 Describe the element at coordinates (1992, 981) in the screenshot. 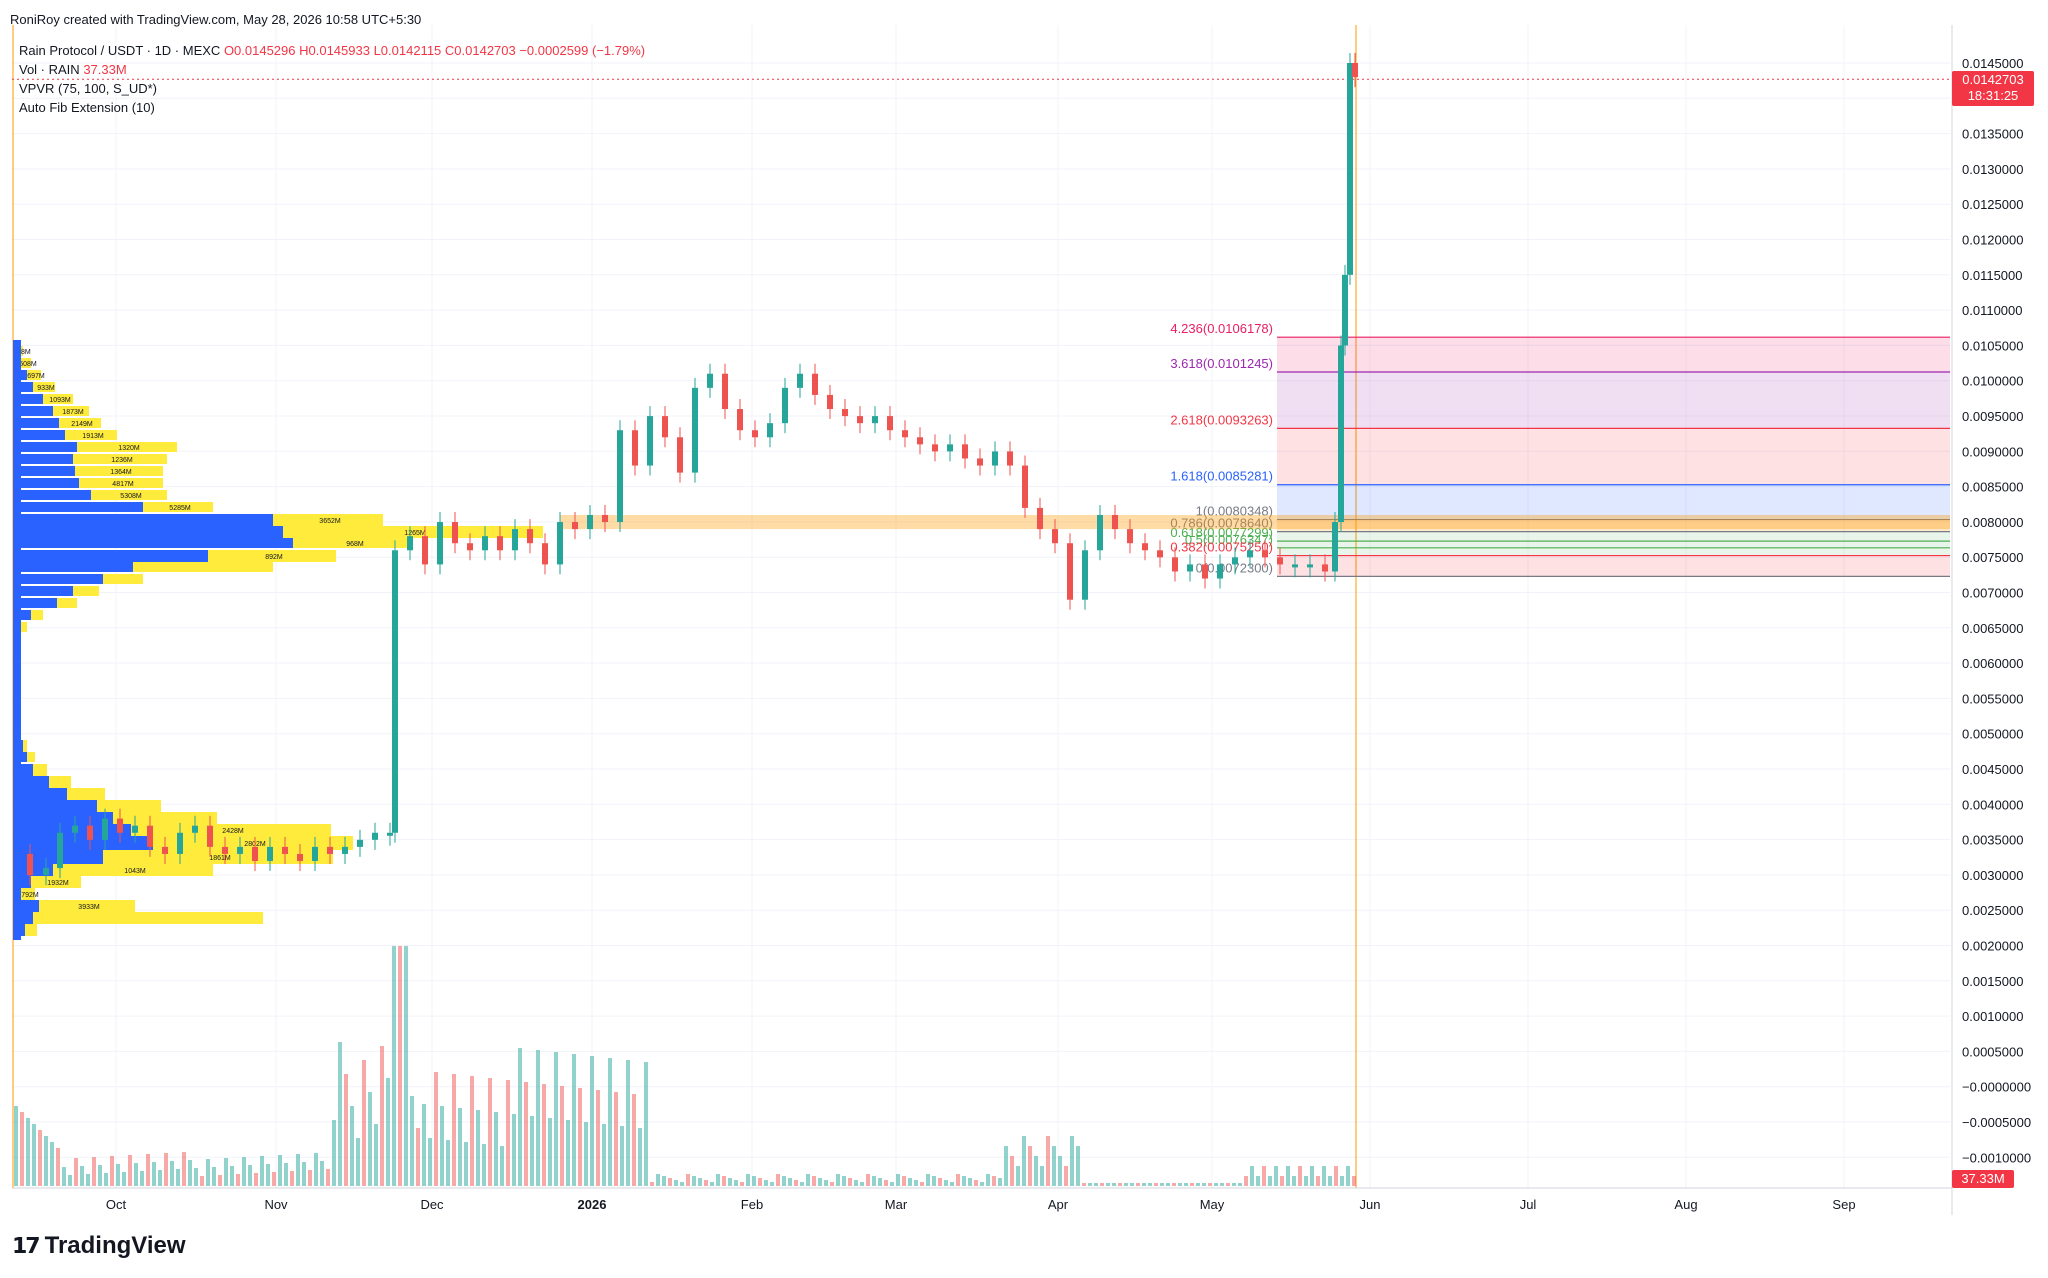

I see `y-tick-label: 0.0015000` at that location.